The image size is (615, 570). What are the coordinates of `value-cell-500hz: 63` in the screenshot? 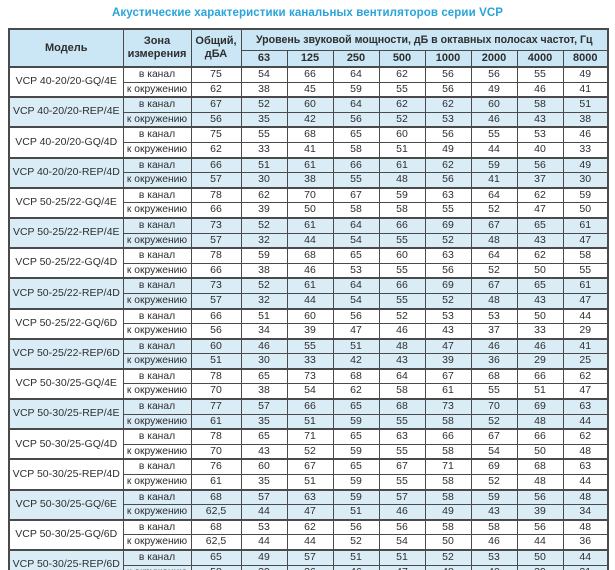 It's located at (402, 436).